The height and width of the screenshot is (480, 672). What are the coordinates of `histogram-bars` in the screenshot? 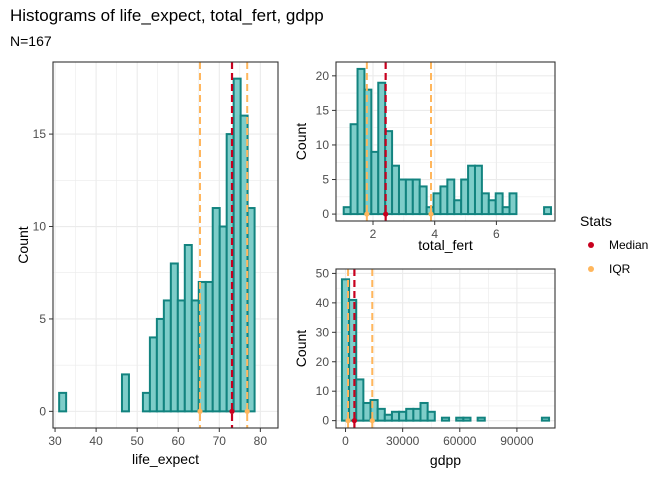 It's located at (447, 141).